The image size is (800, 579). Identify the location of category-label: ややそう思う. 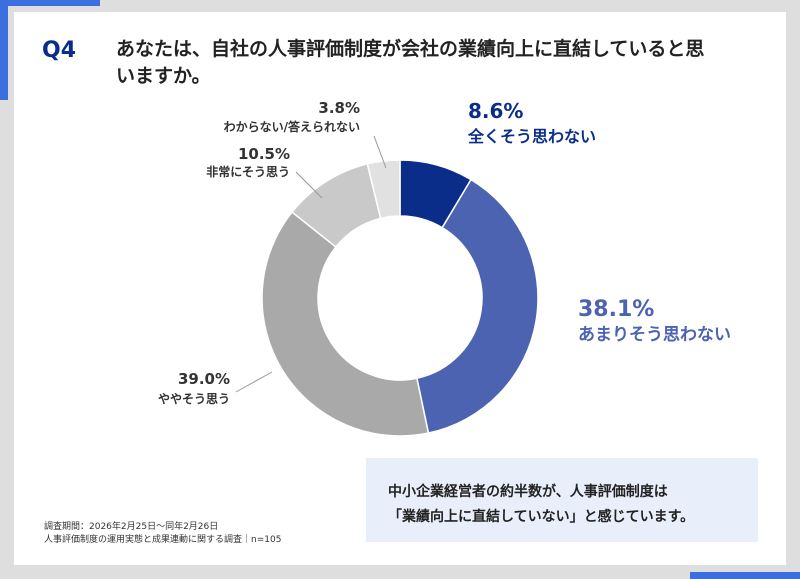
(194, 399).